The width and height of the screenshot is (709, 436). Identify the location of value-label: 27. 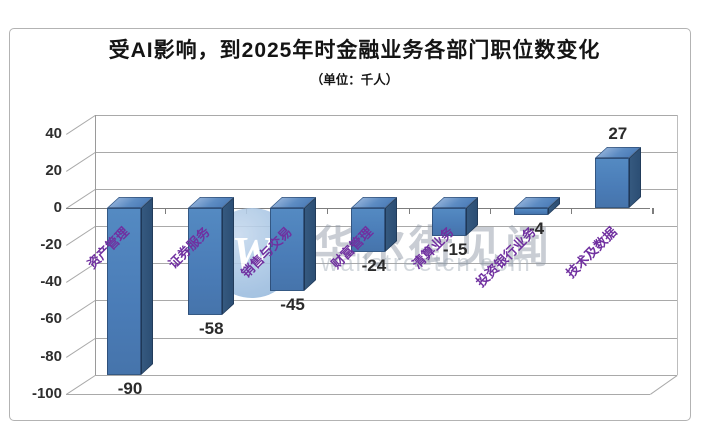
(618, 134).